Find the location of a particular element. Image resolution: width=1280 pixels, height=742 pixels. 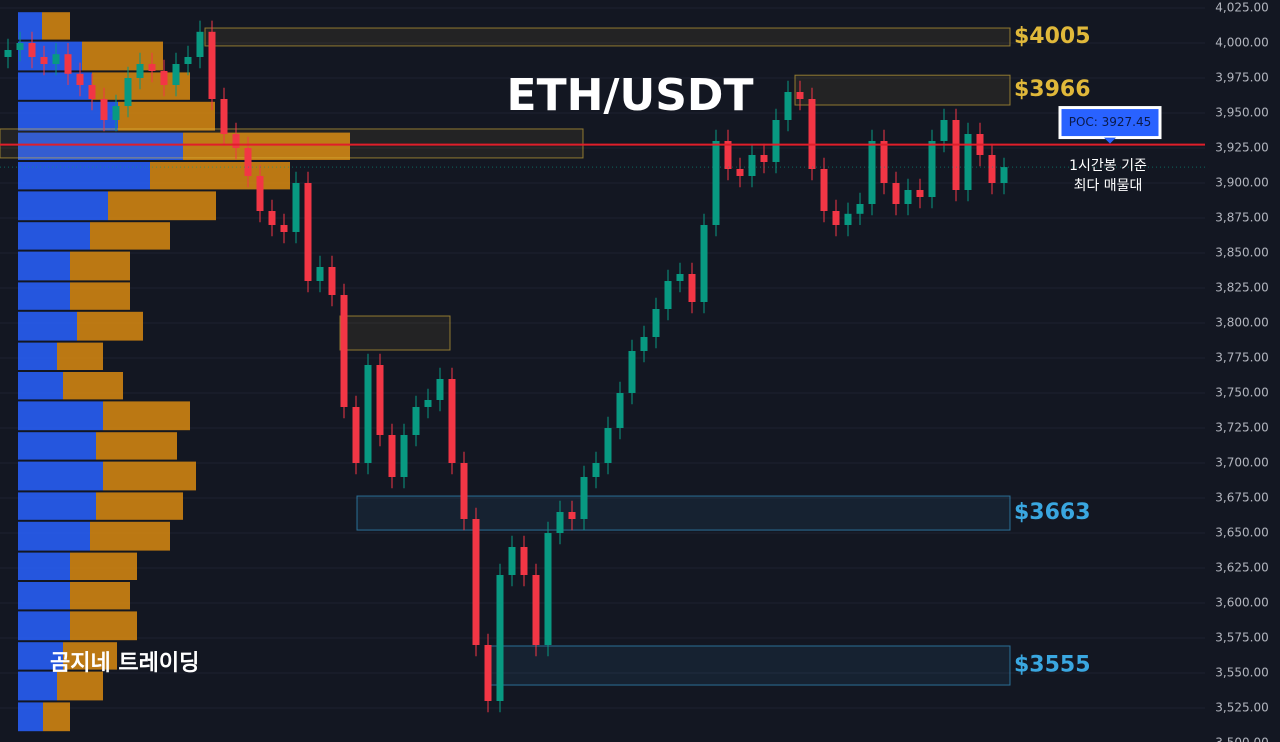

y-tick-label: 3,775.00 is located at coordinates (1241, 358).